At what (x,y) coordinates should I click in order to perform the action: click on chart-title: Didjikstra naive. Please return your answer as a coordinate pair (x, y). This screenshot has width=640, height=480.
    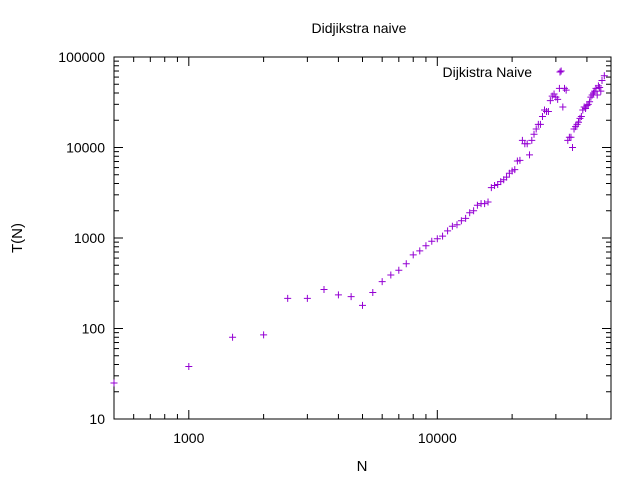
    Looking at the image, I should click on (359, 28).